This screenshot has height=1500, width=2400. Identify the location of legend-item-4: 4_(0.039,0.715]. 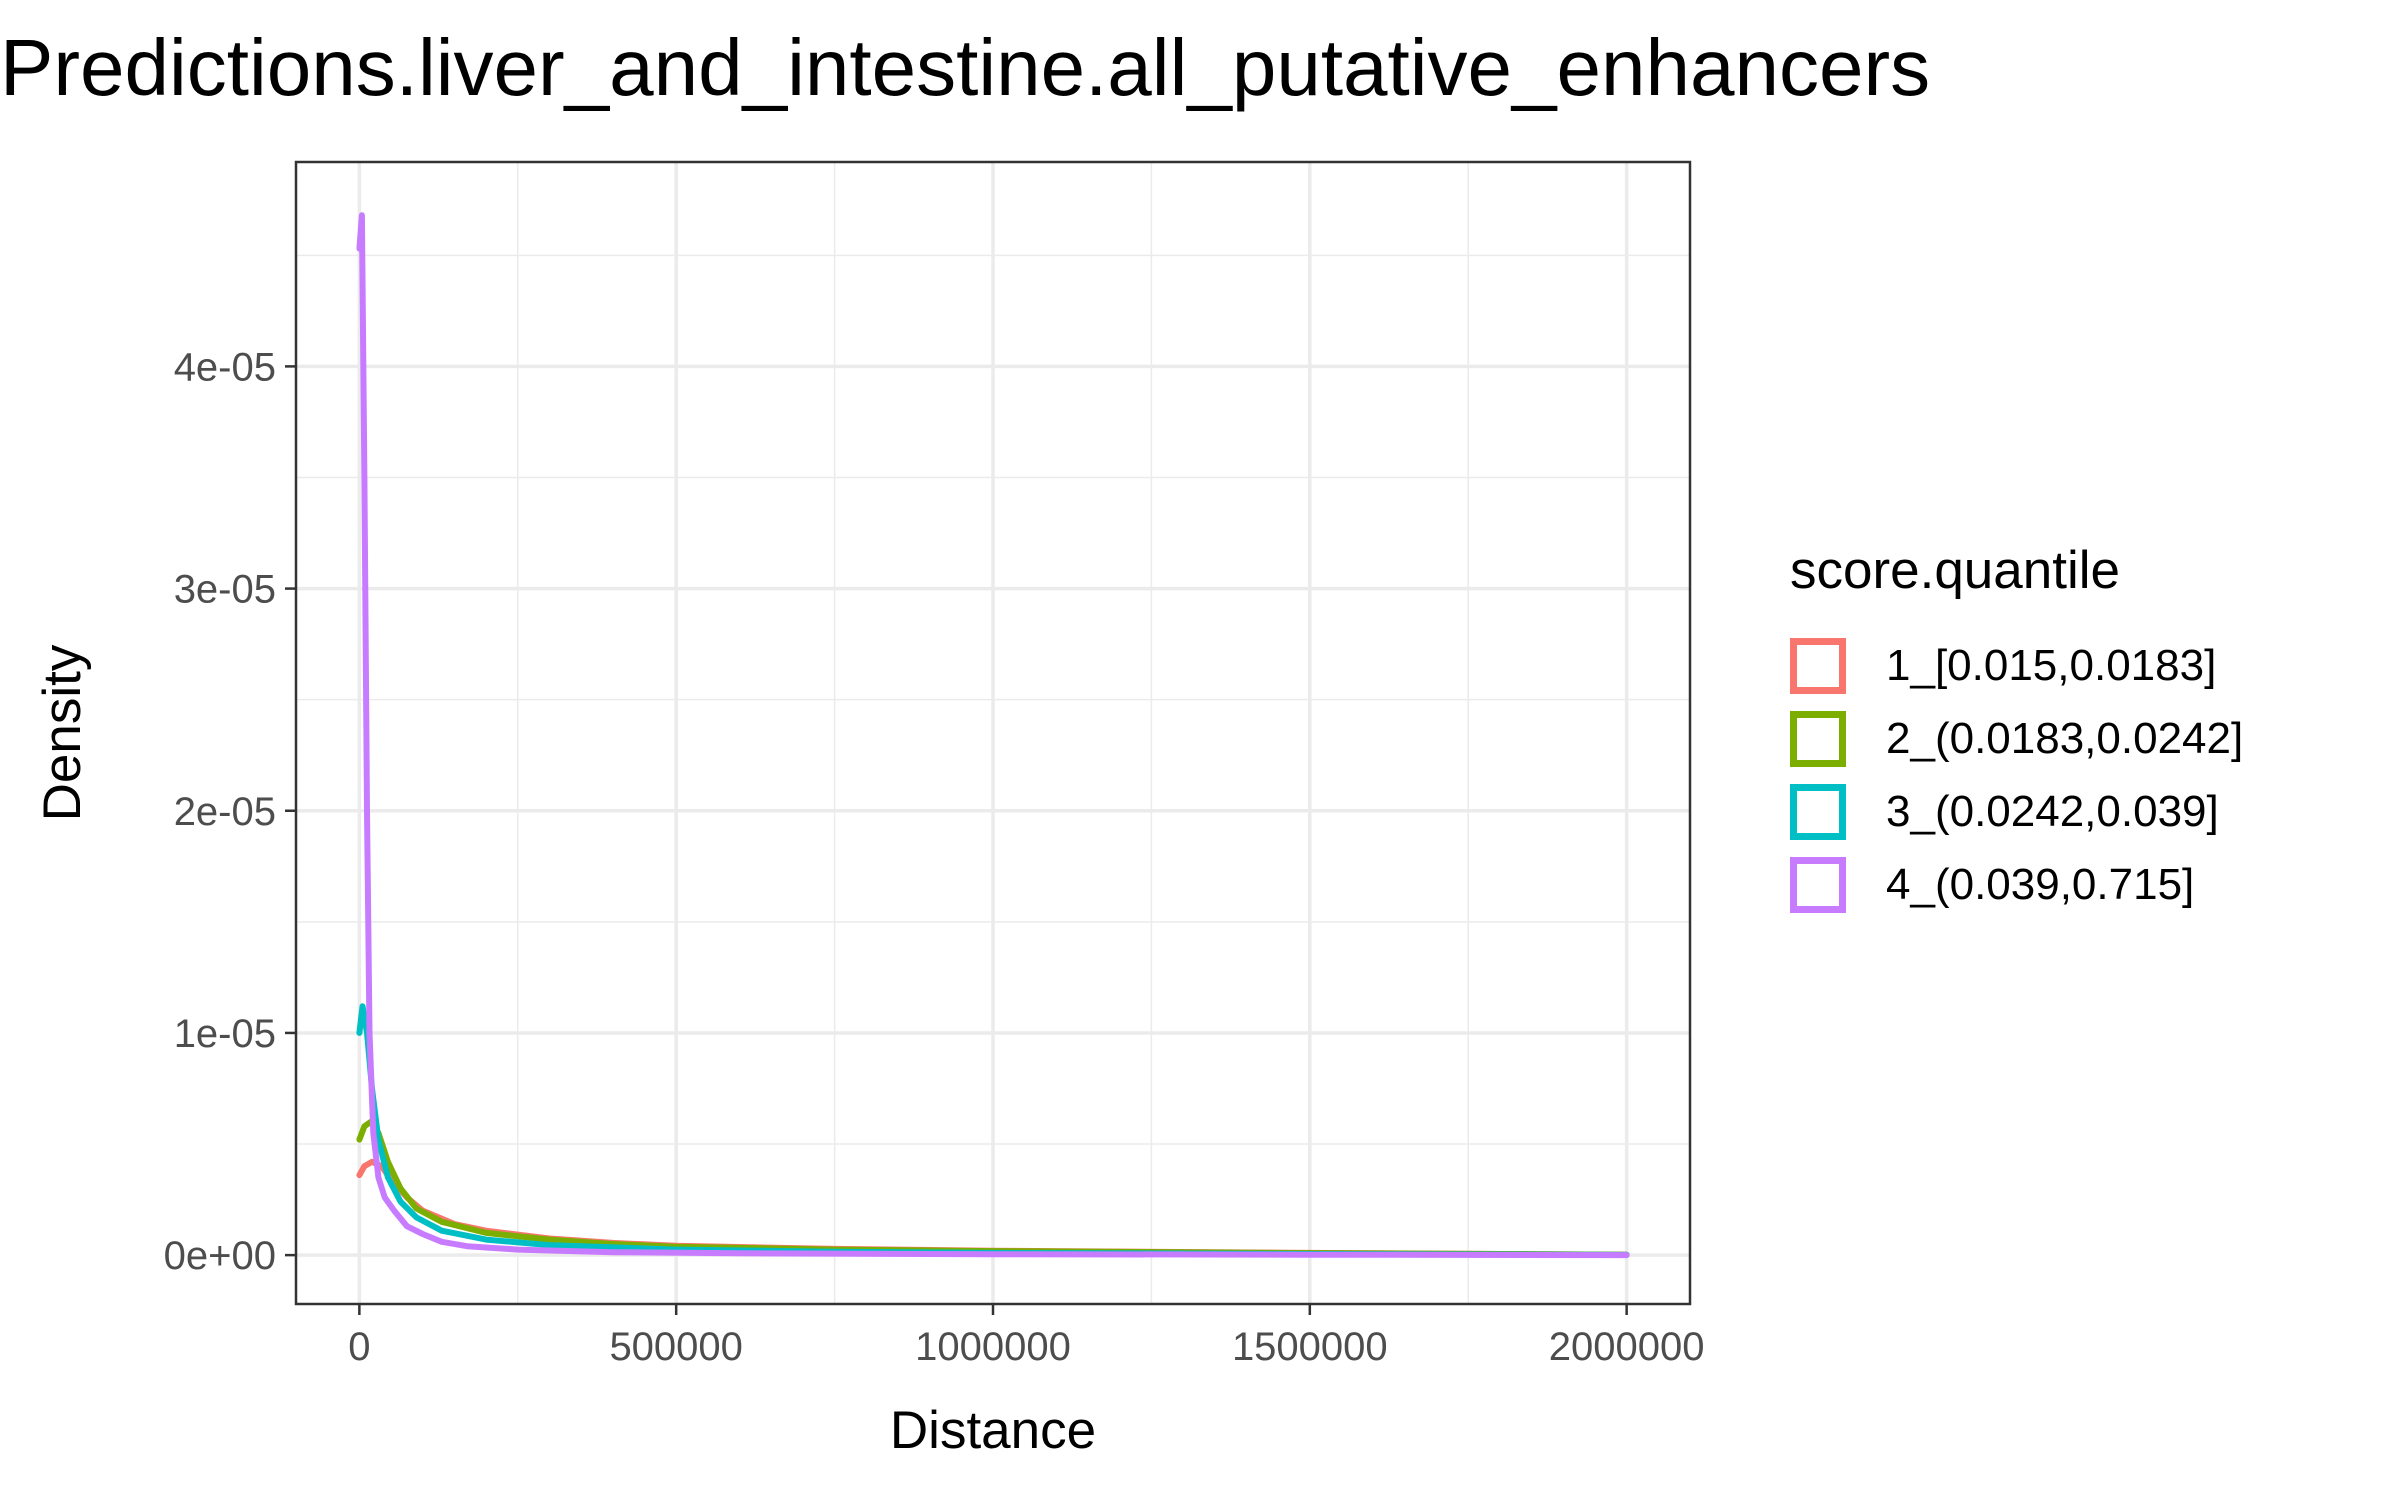
(2016, 884).